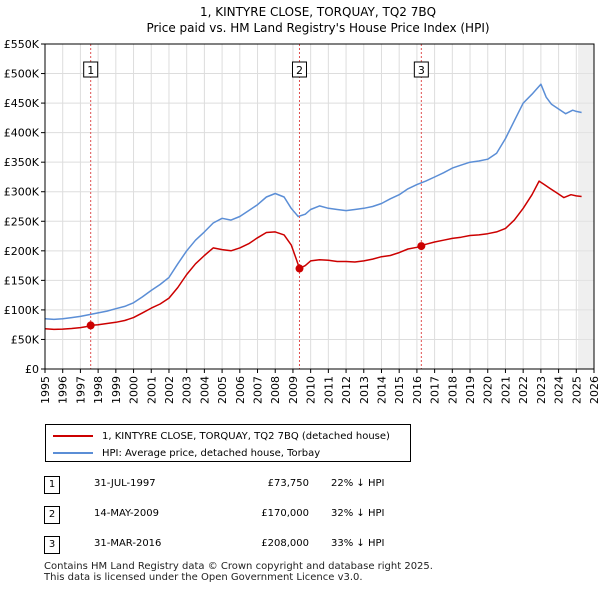 The width and height of the screenshot is (600, 590). What do you see at coordinates (125, 483) in the screenshot?
I see `sale-date: 31-JUL-1997` at bounding box center [125, 483].